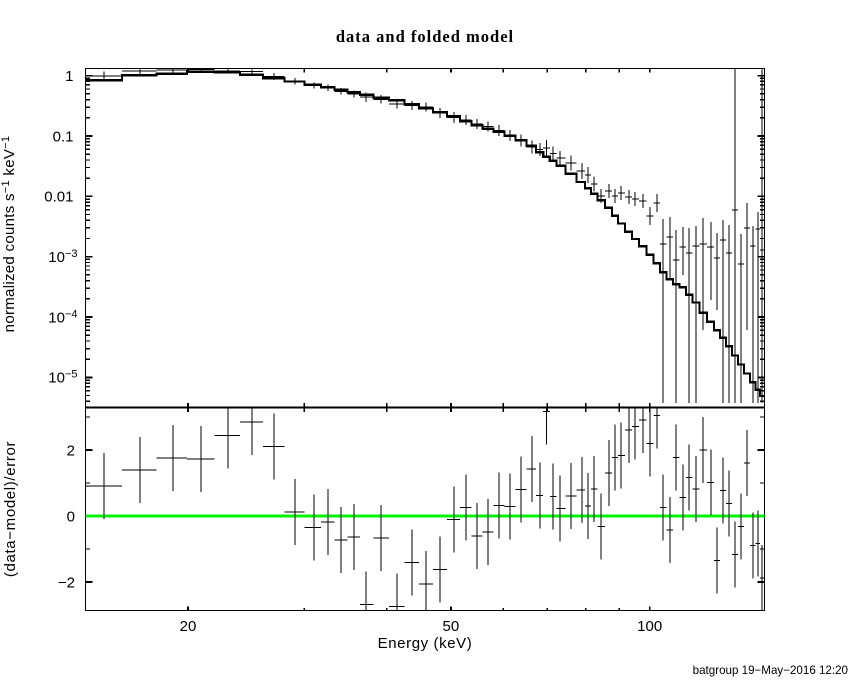 The image size is (850, 685). Describe the element at coordinates (71, 450) in the screenshot. I see `svg-text: 2` at that location.